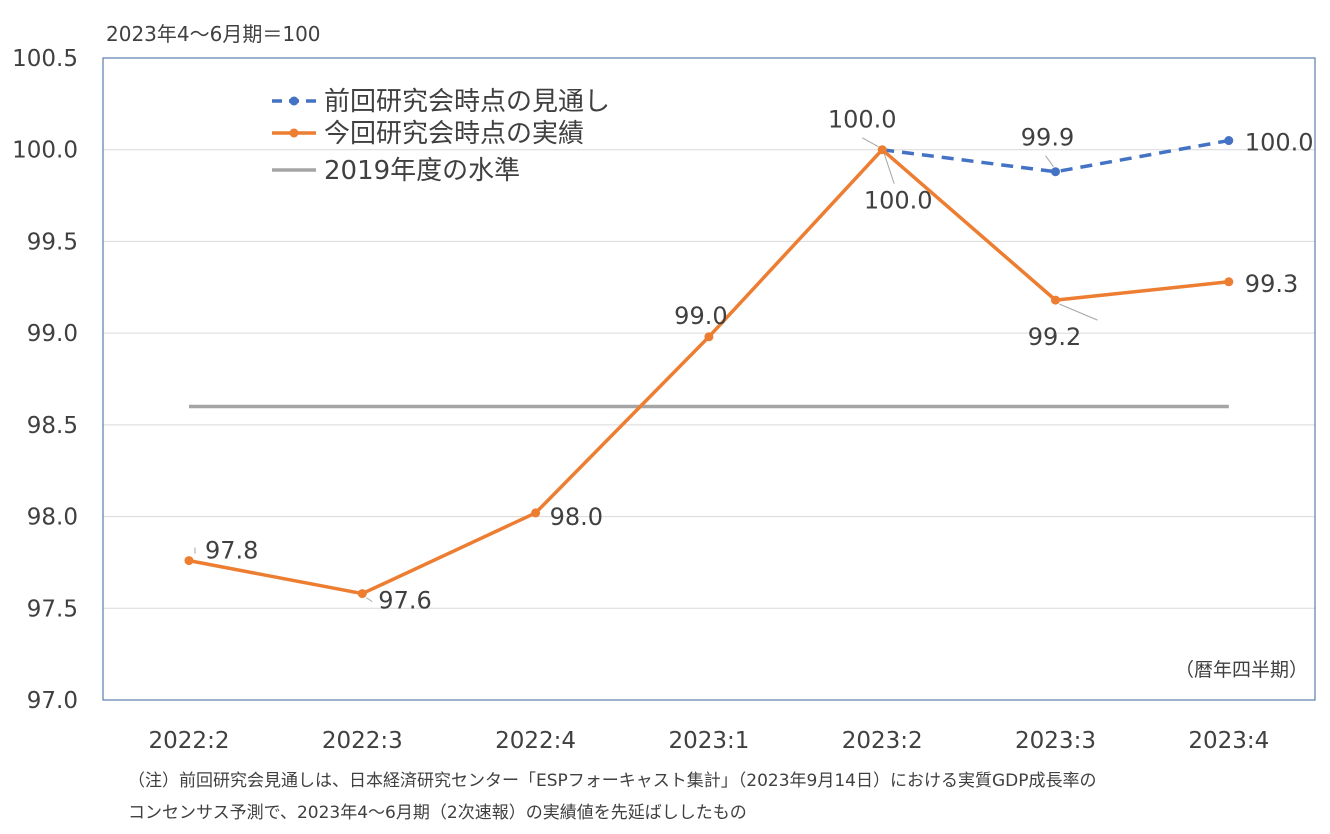  I want to click on y-tick-label: 99.5, so click(52, 242).